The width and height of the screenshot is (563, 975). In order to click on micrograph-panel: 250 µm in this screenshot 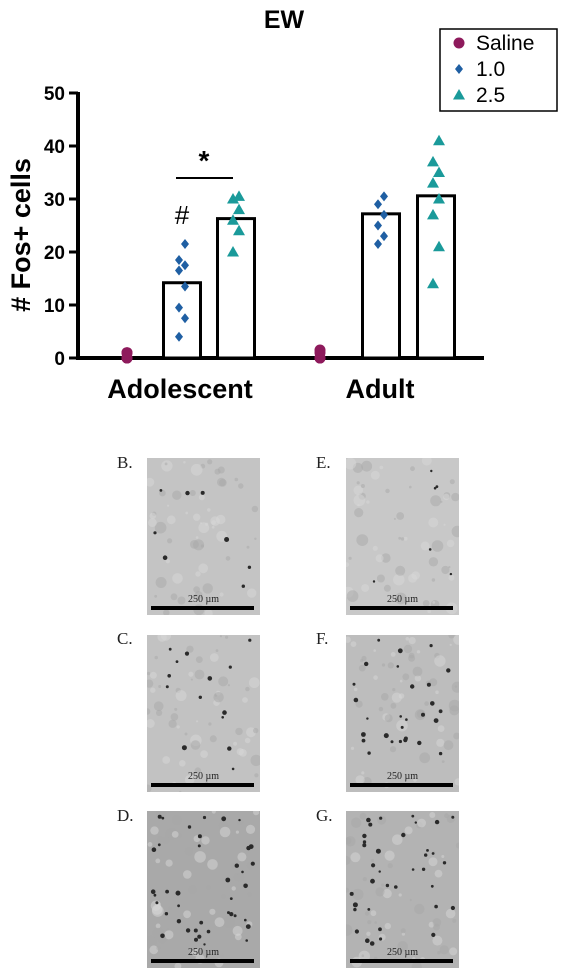, I will do `click(203, 713)`.